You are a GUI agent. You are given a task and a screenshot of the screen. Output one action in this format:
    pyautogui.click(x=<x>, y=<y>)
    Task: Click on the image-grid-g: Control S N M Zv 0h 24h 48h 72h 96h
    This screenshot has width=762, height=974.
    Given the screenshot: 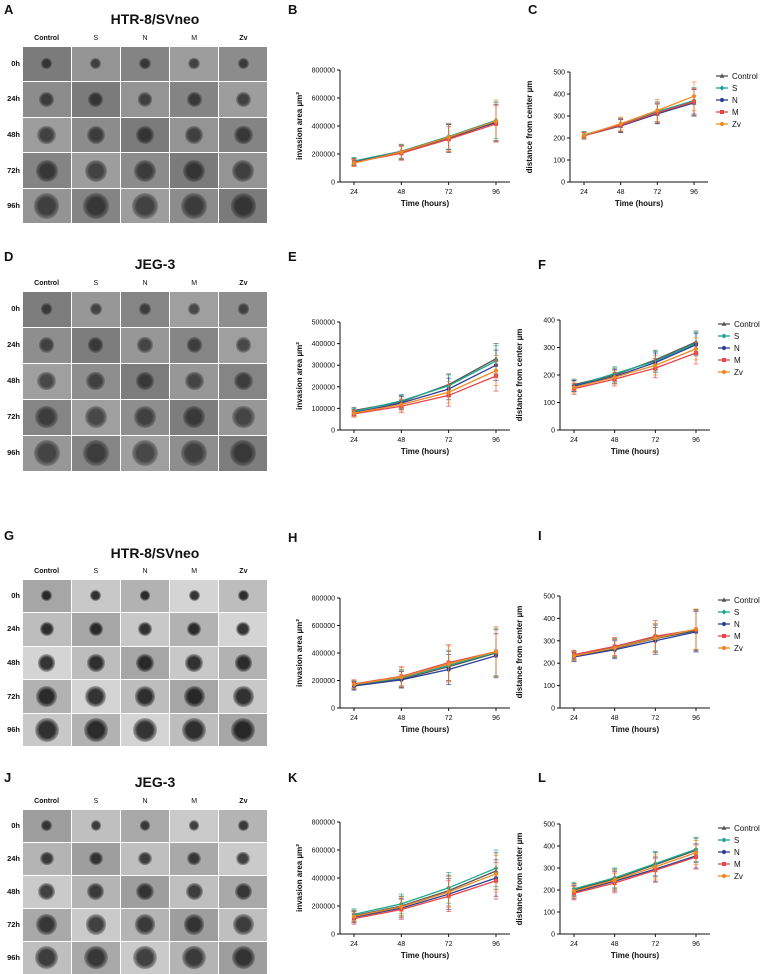 What is the action you would take?
    pyautogui.click(x=134, y=657)
    